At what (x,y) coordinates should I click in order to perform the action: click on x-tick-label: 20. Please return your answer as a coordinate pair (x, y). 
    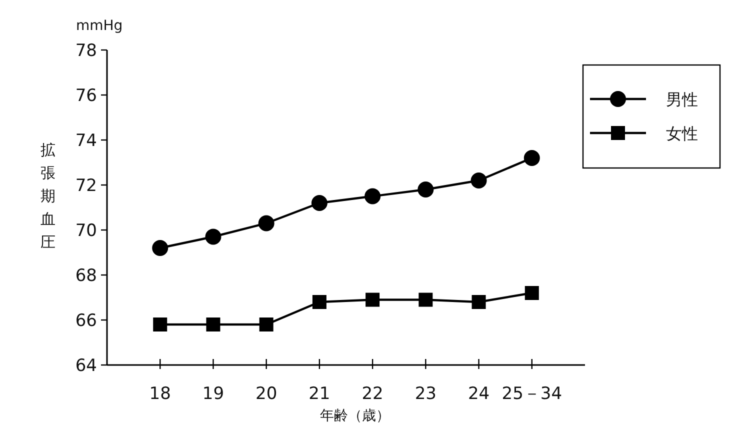
    Looking at the image, I should click on (267, 394).